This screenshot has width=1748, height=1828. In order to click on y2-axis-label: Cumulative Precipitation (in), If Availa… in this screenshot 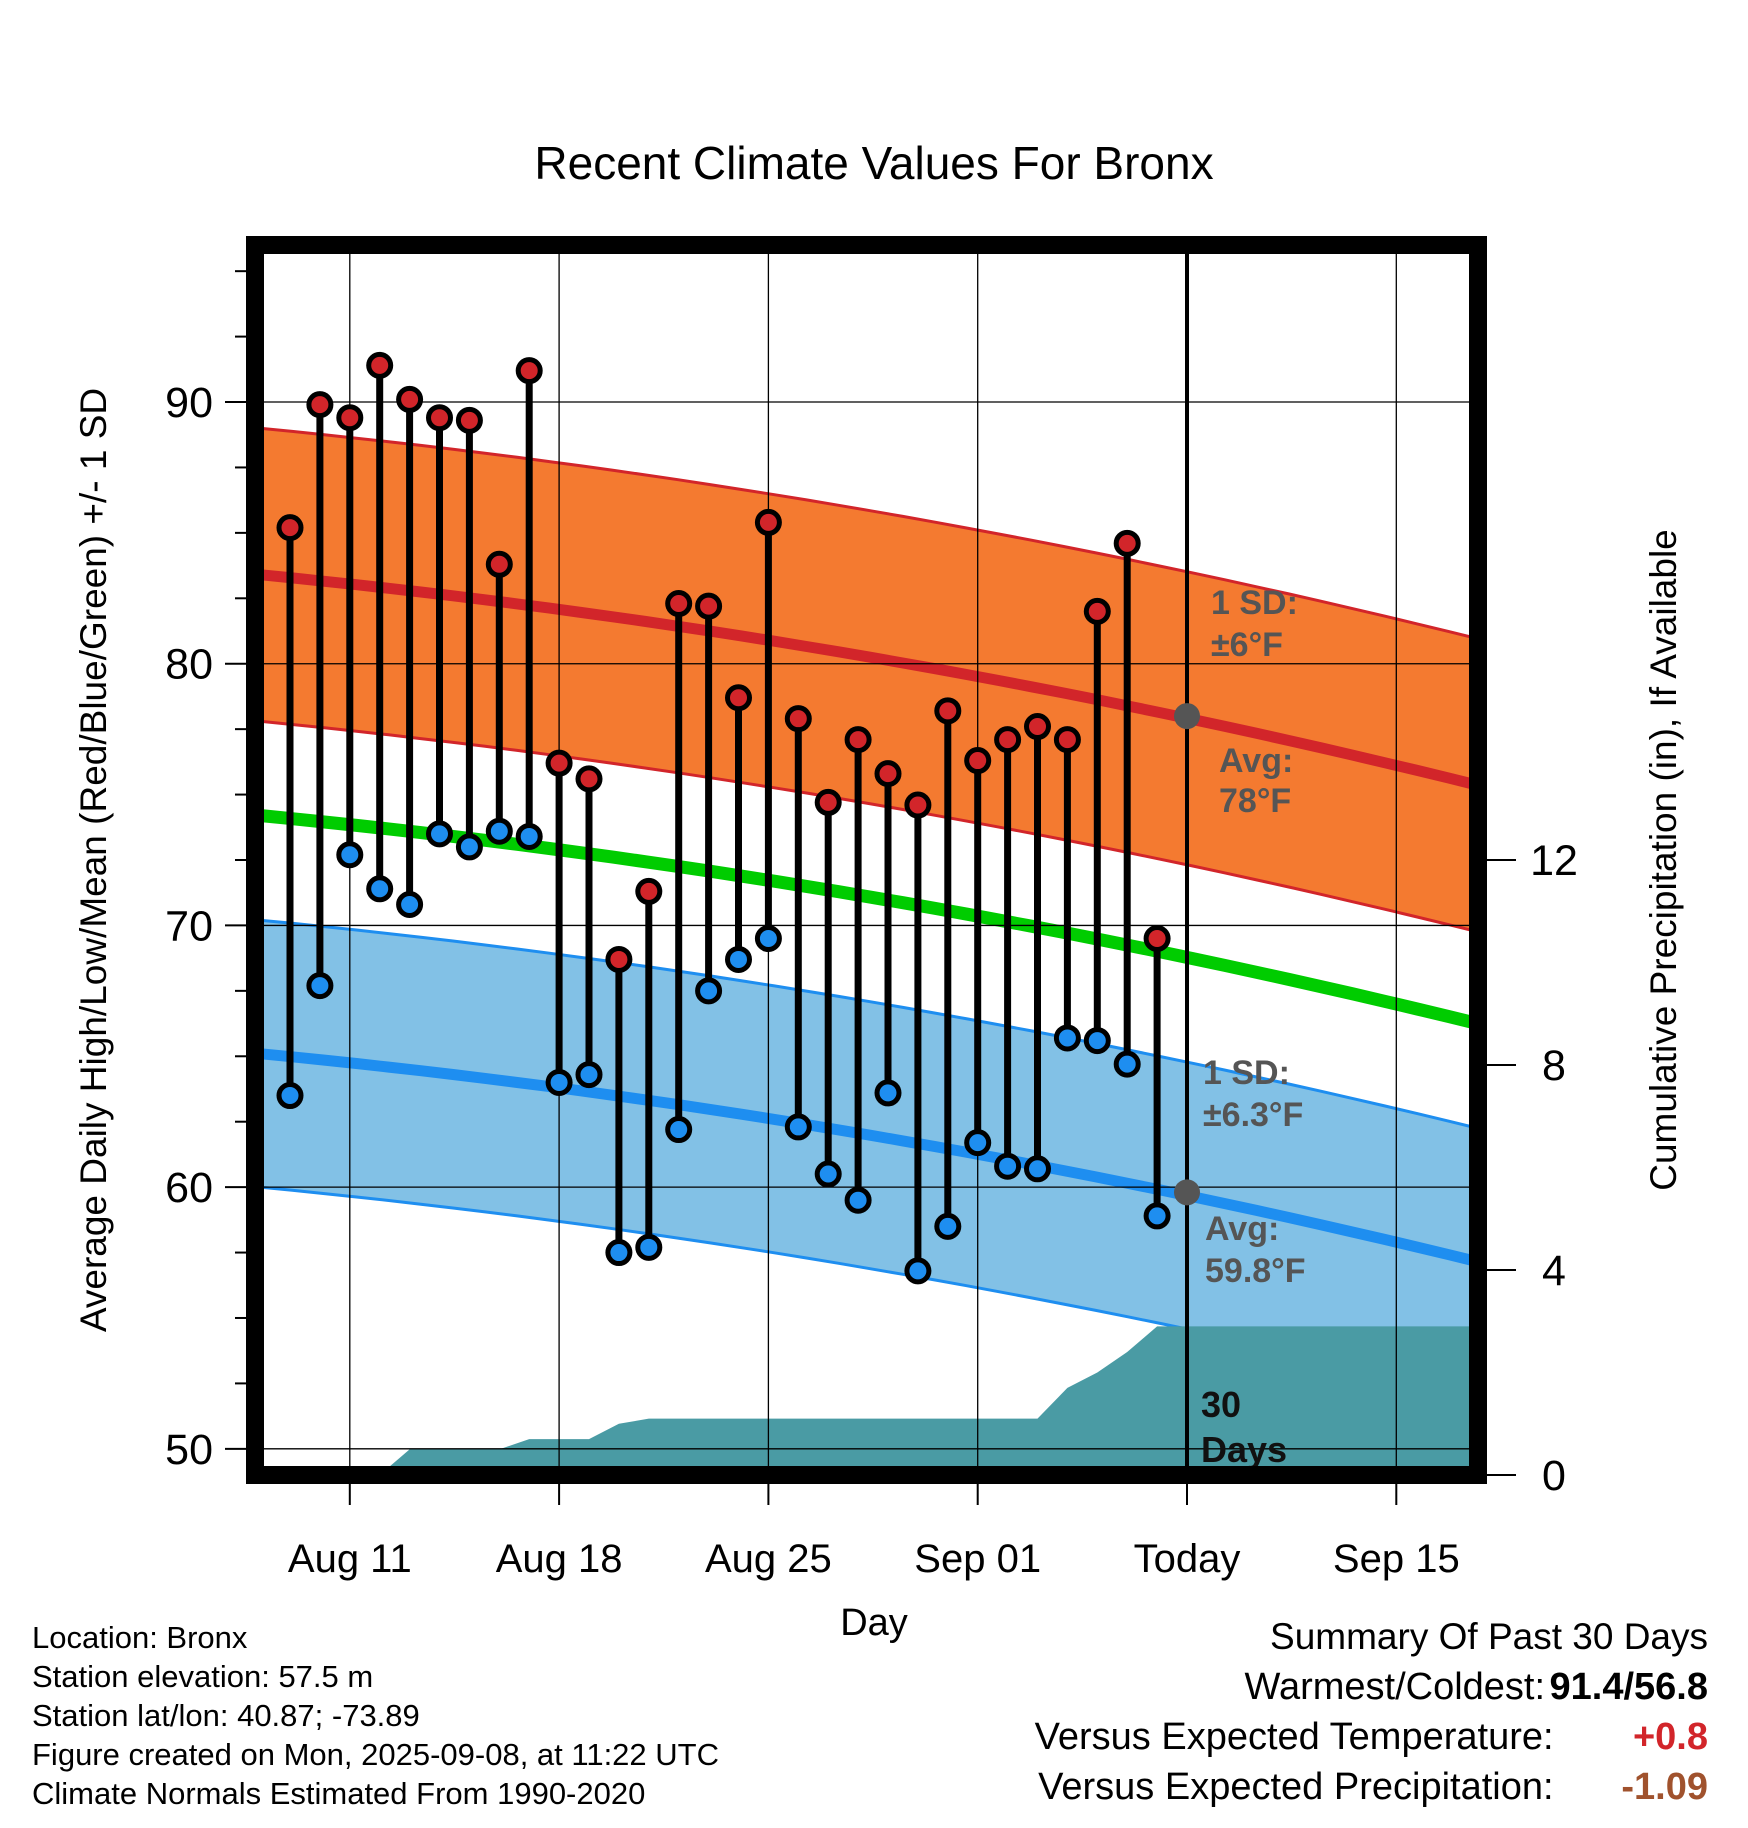, I will do `click(1663, 860)`.